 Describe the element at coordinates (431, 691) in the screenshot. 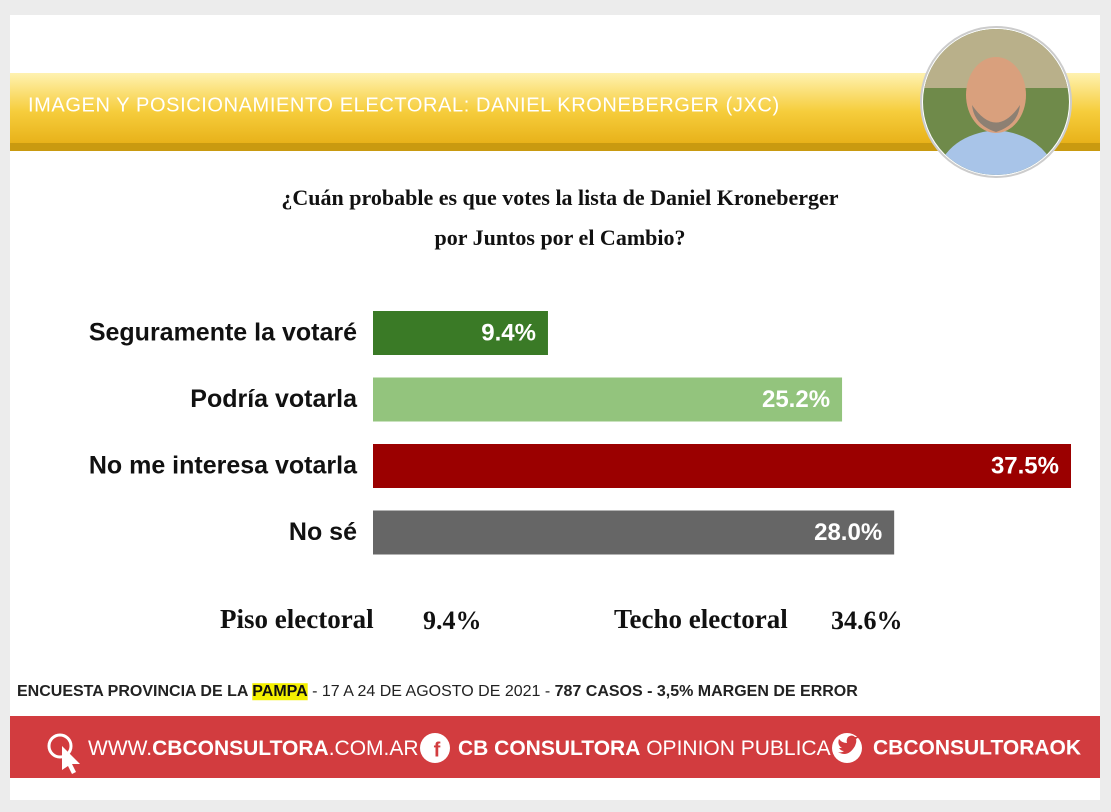

I see `note-part: - 17 A 24 DE AGOSTO DE 2021 -` at that location.